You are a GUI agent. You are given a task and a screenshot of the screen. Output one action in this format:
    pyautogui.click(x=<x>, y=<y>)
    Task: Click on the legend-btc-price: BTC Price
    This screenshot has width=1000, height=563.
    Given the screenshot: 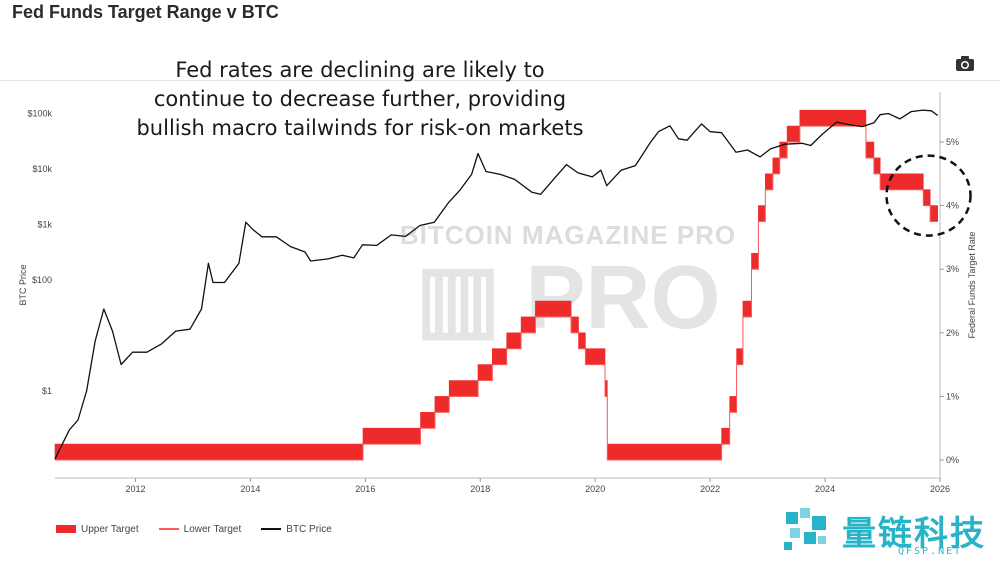 What is the action you would take?
    pyautogui.click(x=296, y=529)
    